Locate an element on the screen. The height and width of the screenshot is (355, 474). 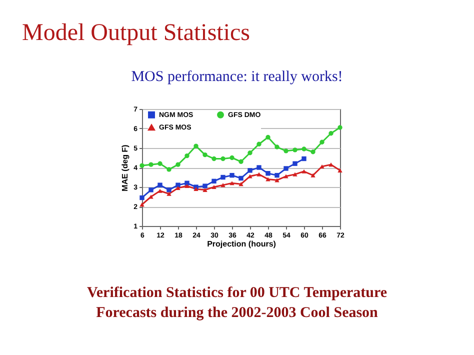
text: Forecasts during the 2002-2003 Cool Season is located at coordinates (237, 313).